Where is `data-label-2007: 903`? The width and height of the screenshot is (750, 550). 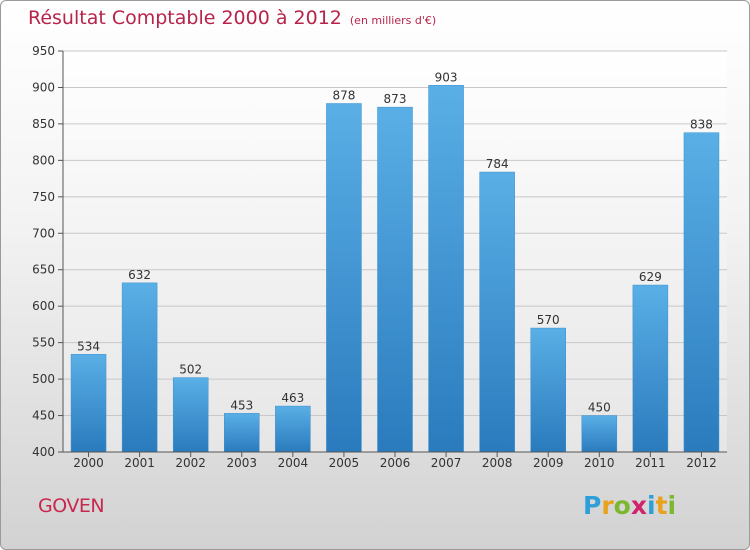
data-label-2007: 903 is located at coordinates (446, 77).